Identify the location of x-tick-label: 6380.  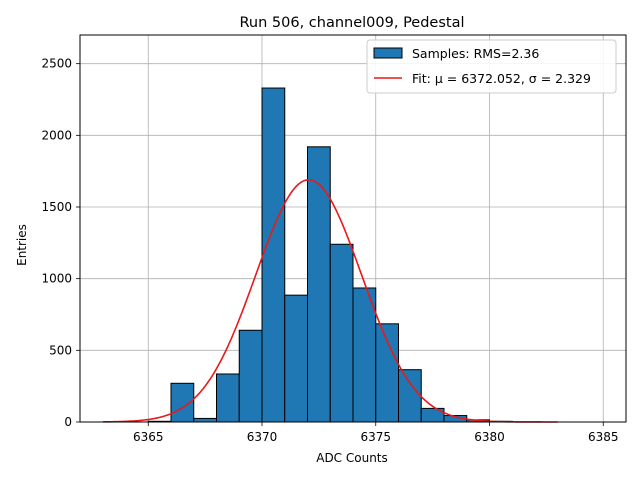
(489, 437).